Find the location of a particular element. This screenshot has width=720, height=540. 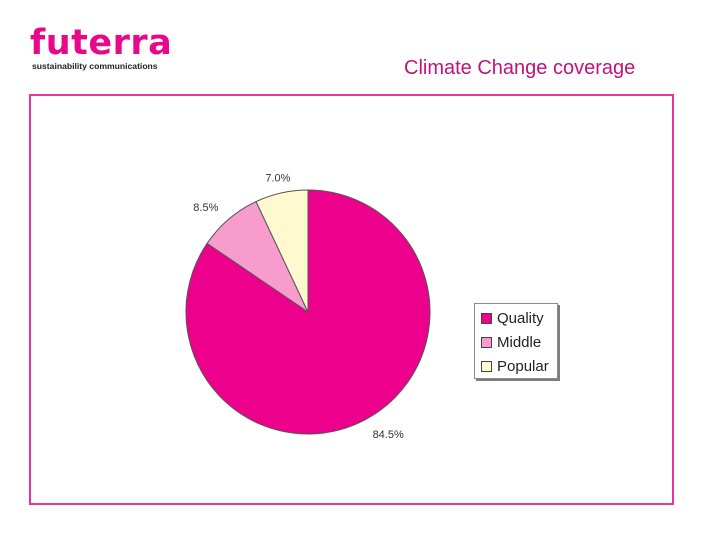

legend-label-middle: Middle is located at coordinates (519, 342).